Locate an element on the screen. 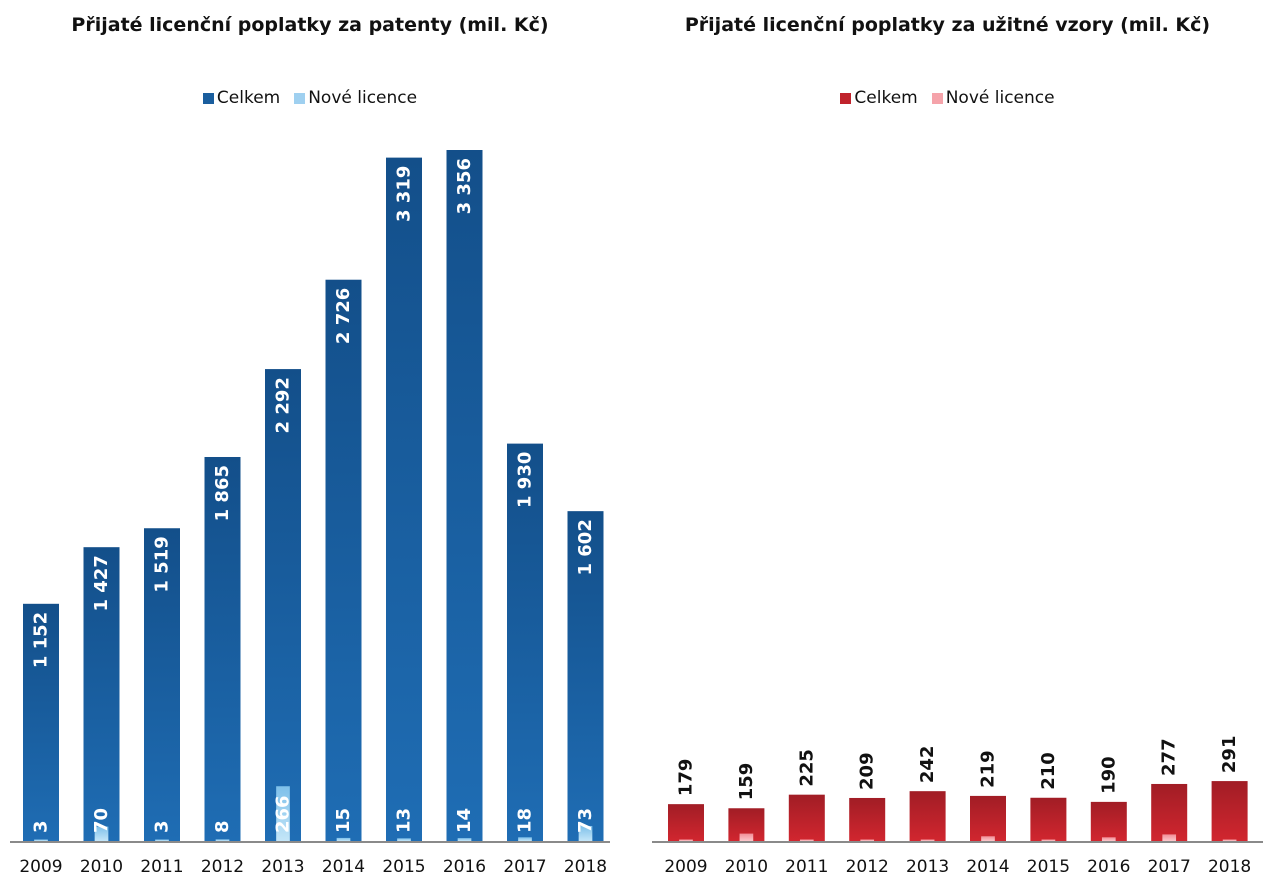 This screenshot has height=880, width=1263. x-tick-label-2016: 2016 is located at coordinates (464, 867).